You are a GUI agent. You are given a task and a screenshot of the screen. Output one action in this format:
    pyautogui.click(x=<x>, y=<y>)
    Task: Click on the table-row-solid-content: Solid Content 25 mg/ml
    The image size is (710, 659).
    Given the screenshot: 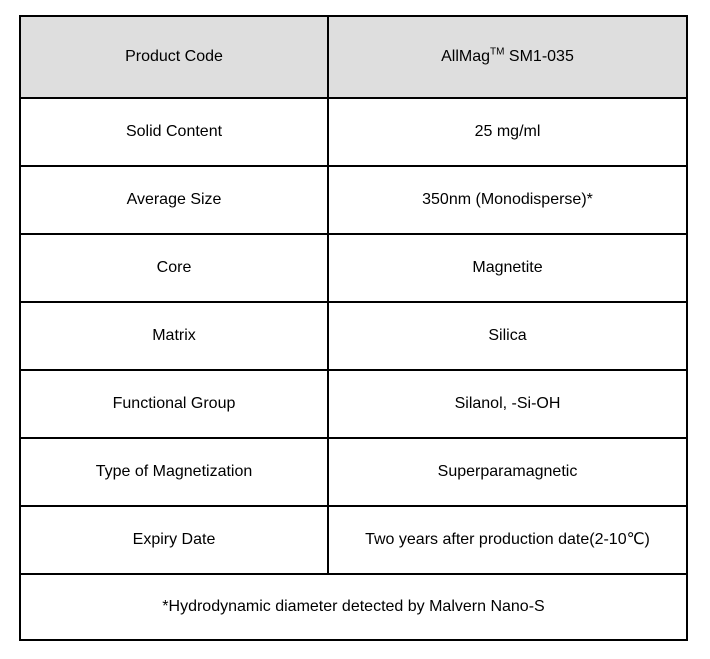 What is the action you would take?
    pyautogui.click(x=353, y=132)
    